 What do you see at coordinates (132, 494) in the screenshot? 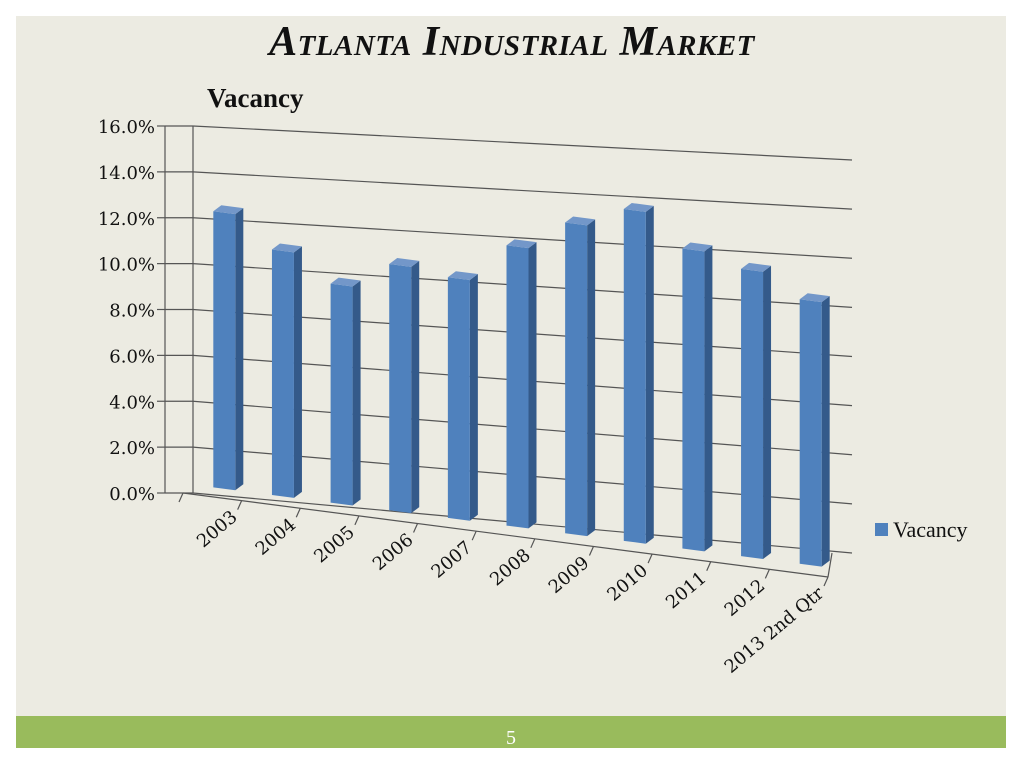
I see `y-tick-label: 0.0%` at bounding box center [132, 494].